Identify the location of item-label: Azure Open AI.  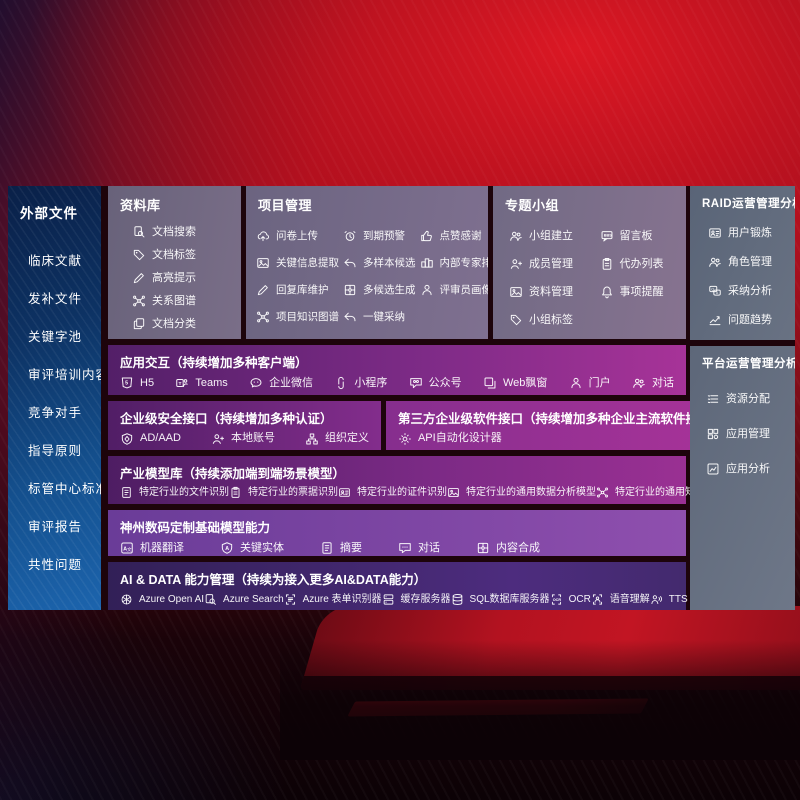
(172, 599).